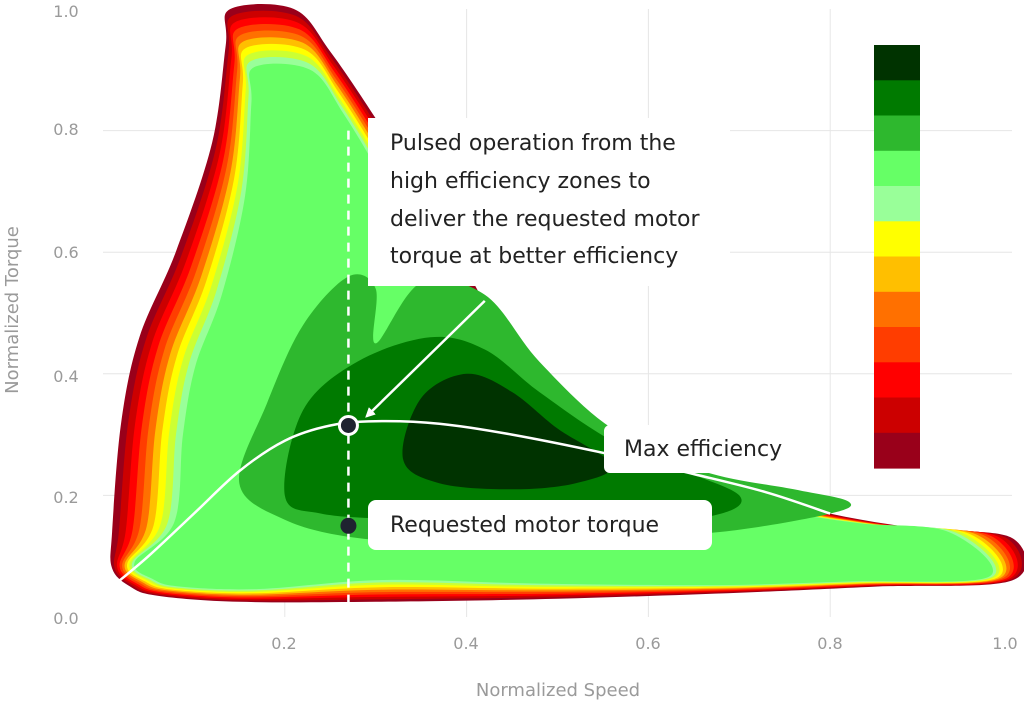 The image size is (1024, 710). I want to click on requested-torque-callout: Requested motor torque, so click(540, 525).